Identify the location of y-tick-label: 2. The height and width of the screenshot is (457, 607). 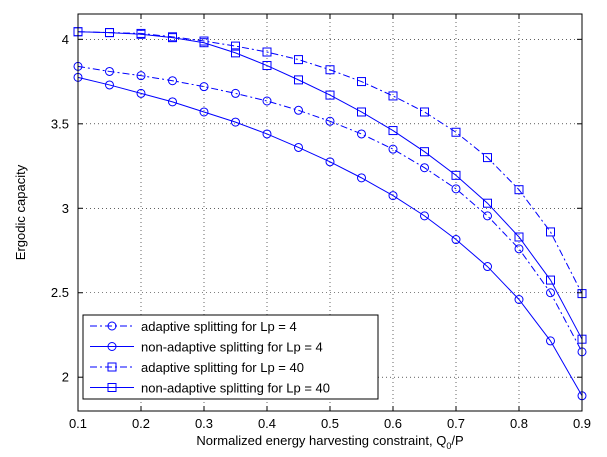
(65, 377).